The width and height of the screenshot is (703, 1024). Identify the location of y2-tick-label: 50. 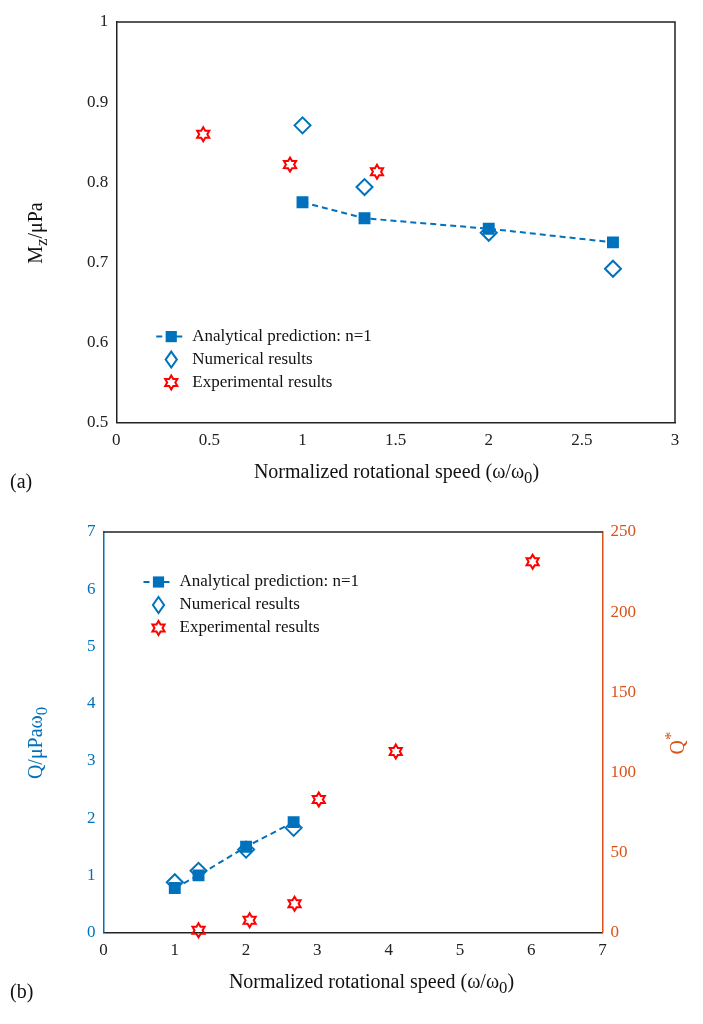
(619, 851).